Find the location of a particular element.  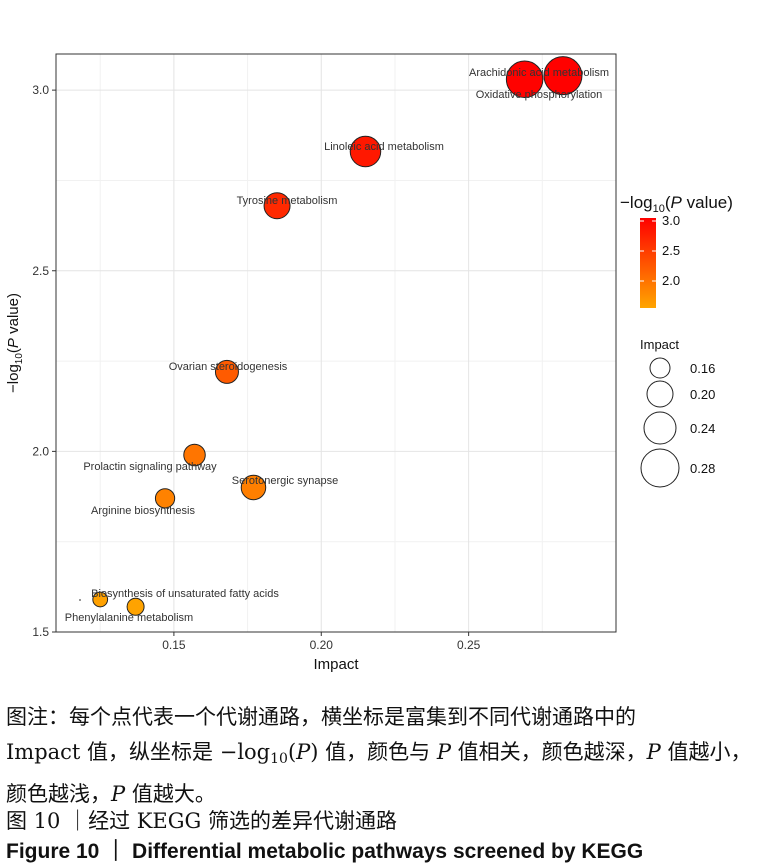

point-label: Ovarian steroidogenesis is located at coordinates (228, 367).